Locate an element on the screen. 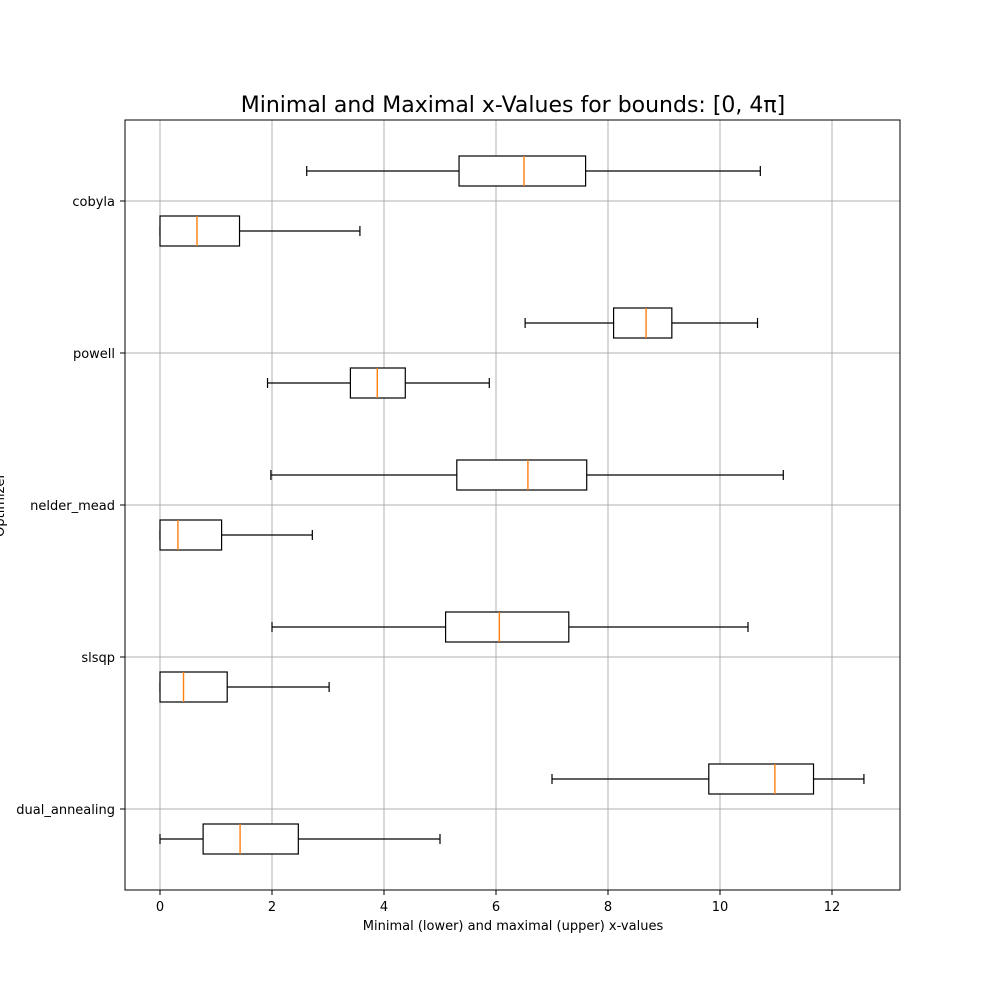 The height and width of the screenshot is (1000, 1000). x-tick-label: 6 is located at coordinates (496, 907).